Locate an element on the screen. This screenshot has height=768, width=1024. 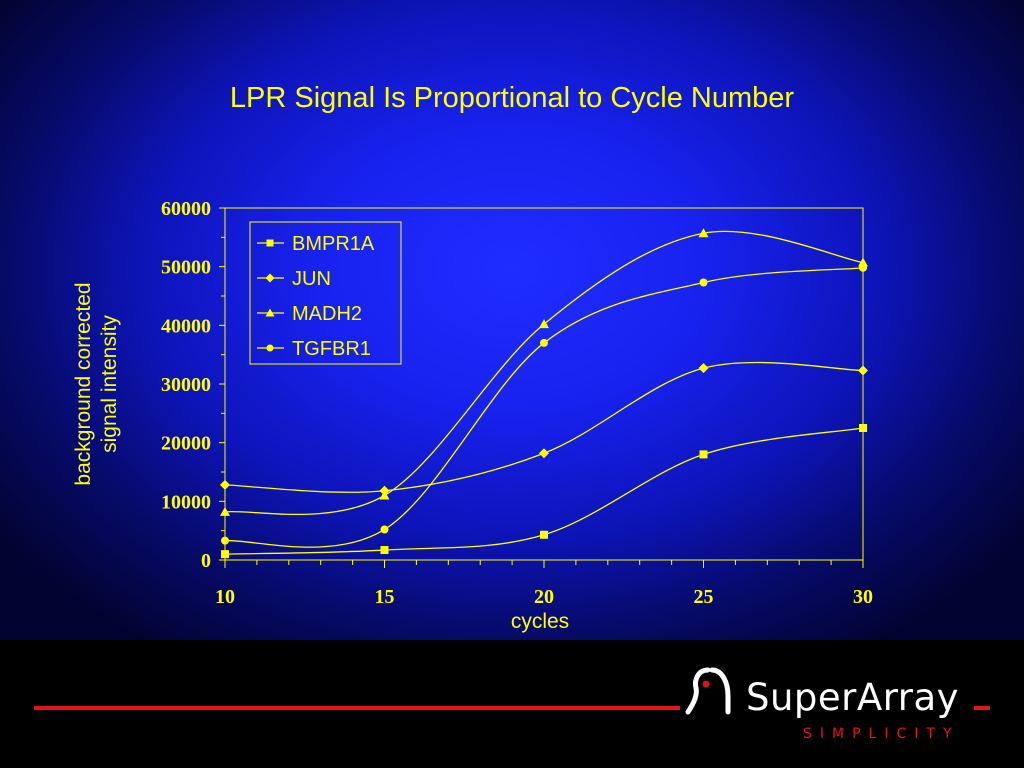
legend-item: BMPR1A is located at coordinates (316, 244).